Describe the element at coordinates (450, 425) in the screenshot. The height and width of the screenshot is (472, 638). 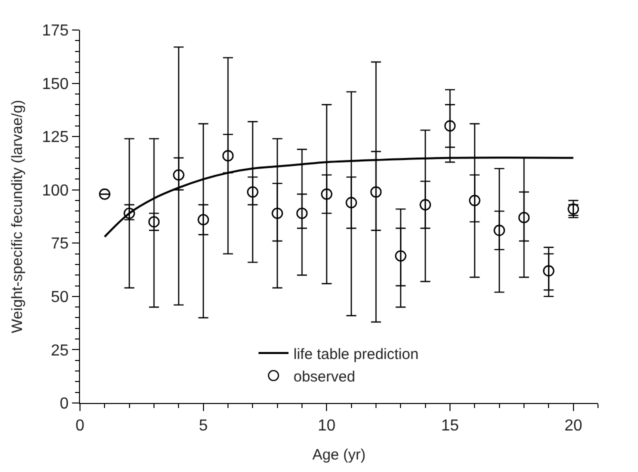
I see `x-tick-label: 15` at that location.